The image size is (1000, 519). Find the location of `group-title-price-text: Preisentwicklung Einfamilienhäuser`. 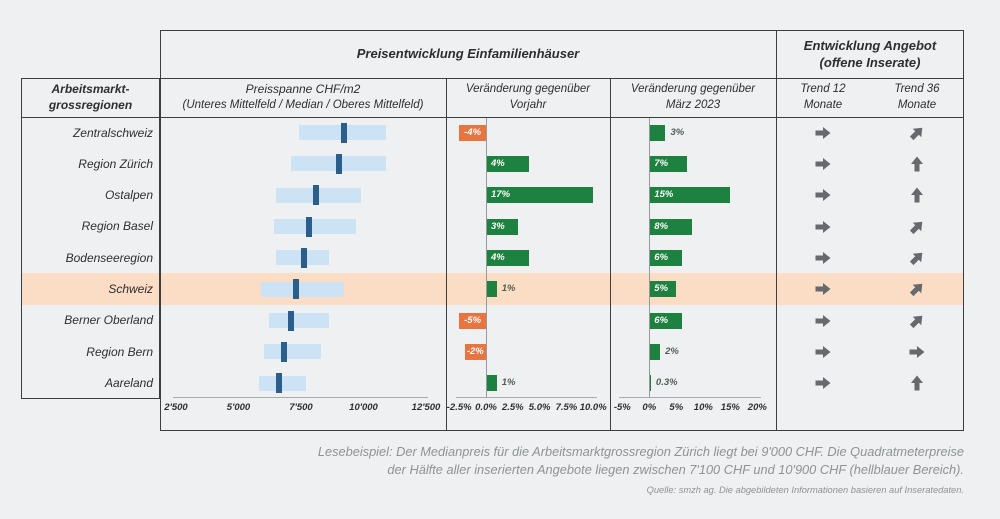

group-title-price-text: Preisentwicklung Einfamilienhäuser is located at coordinates (468, 54).